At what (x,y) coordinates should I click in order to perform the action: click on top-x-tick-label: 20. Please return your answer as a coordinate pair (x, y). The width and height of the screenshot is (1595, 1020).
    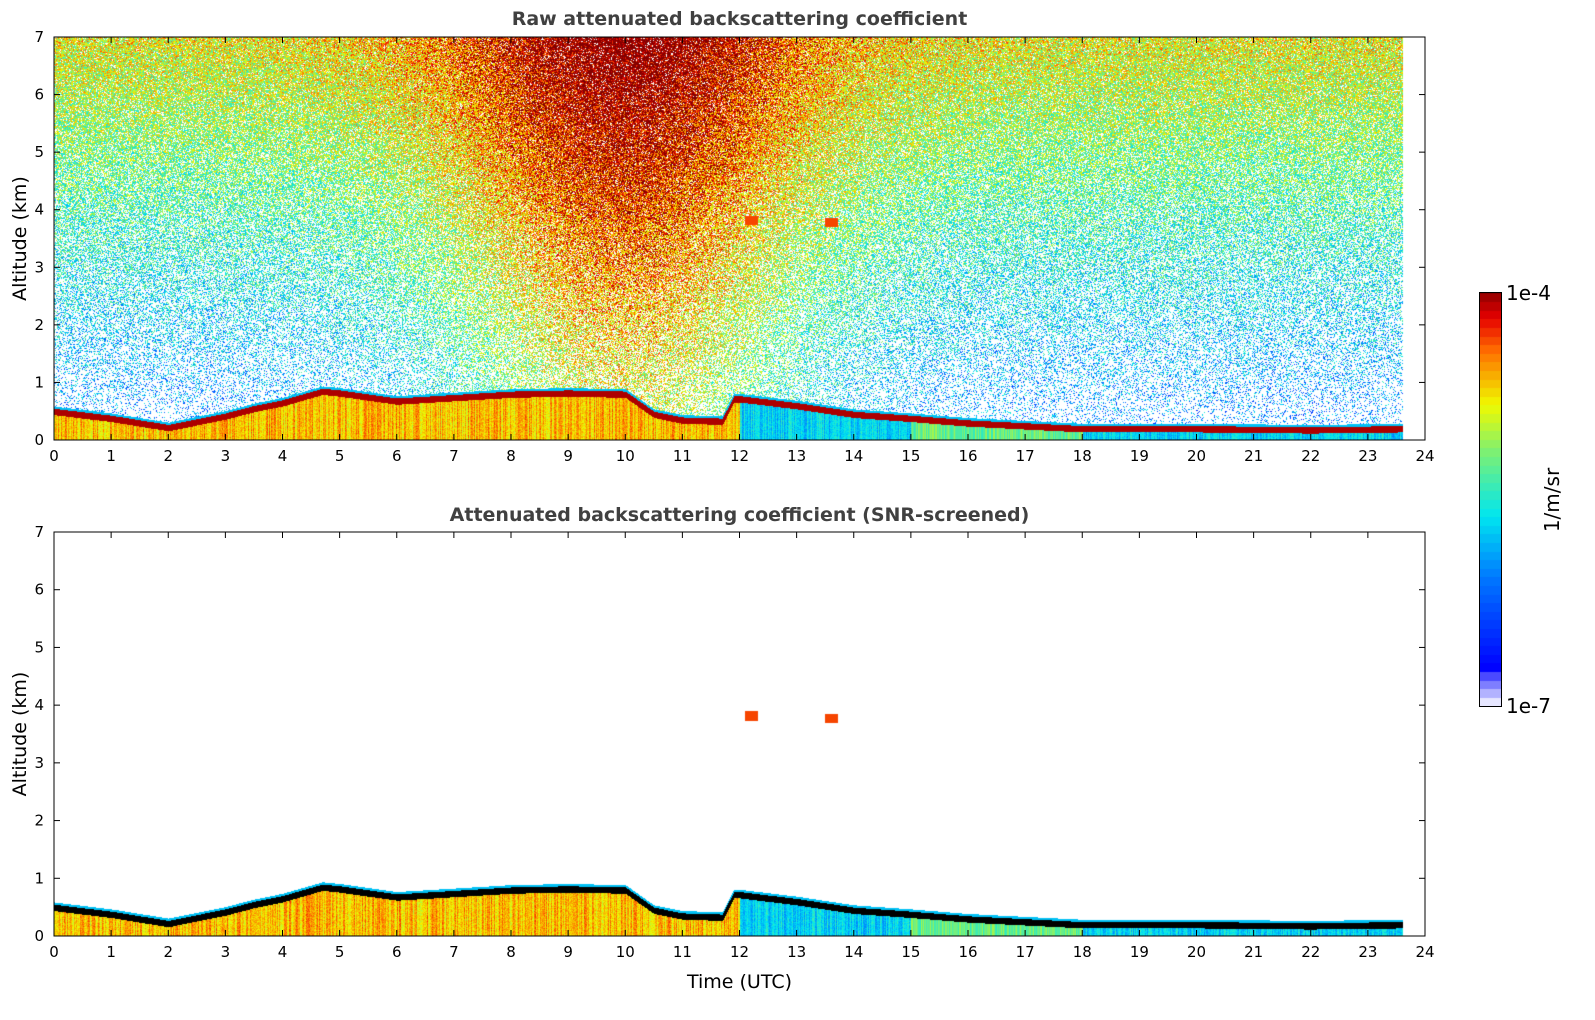
    Looking at the image, I should click on (1196, 456).